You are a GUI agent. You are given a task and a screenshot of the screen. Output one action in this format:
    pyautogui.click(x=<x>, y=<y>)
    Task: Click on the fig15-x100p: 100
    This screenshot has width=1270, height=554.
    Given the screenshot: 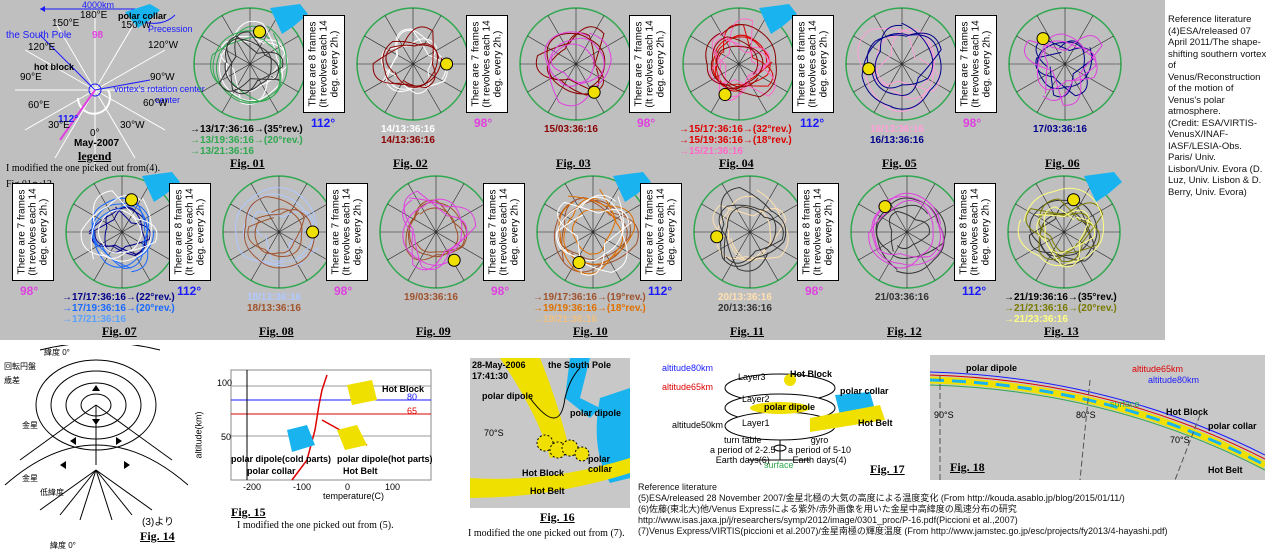 What is the action you would take?
    pyautogui.click(x=393, y=487)
    